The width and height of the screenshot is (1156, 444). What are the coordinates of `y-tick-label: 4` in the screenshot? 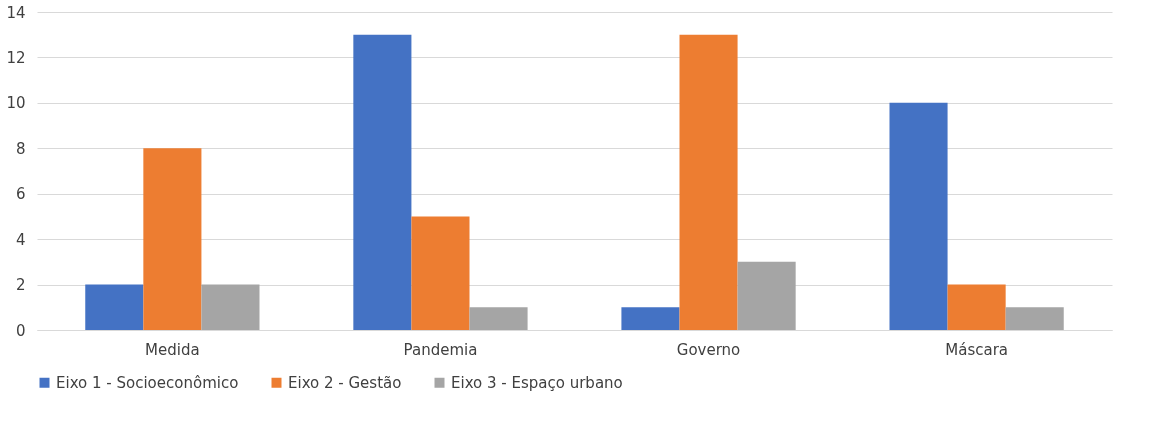 It's located at (20, 239).